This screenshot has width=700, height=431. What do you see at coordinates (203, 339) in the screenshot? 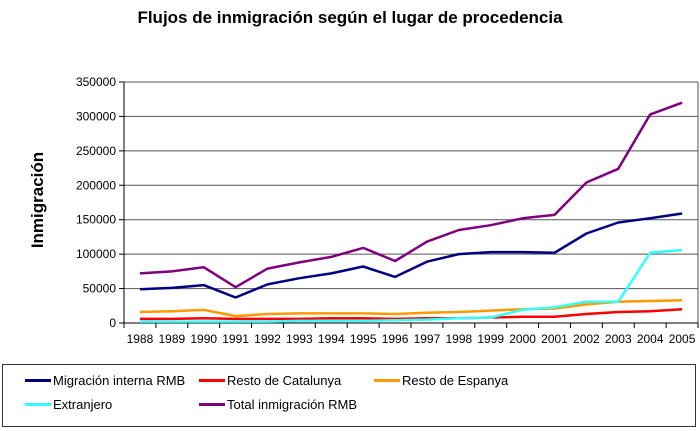
I see `x-tick-label: 1990` at bounding box center [203, 339].